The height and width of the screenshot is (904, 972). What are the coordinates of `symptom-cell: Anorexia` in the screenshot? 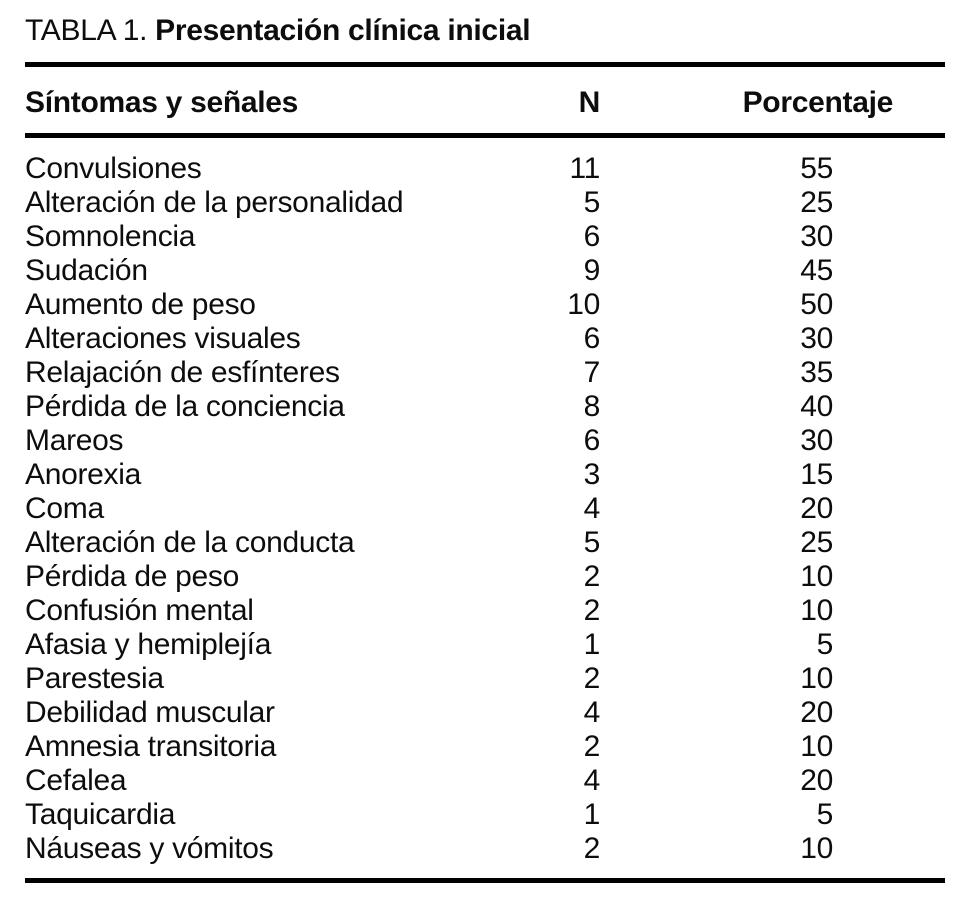 It's located at (83, 474).